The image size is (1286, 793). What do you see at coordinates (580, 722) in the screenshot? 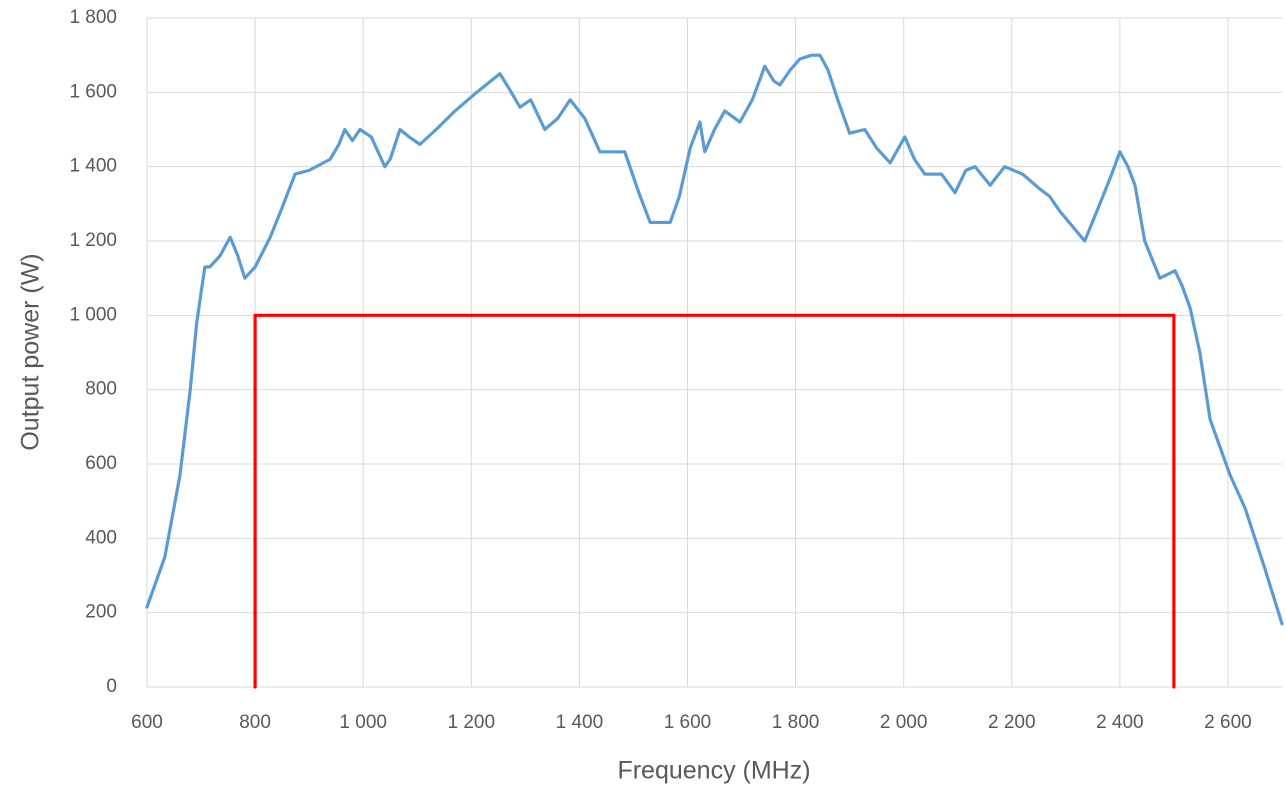
I see `x-tick-label: 1 400` at bounding box center [580, 722].